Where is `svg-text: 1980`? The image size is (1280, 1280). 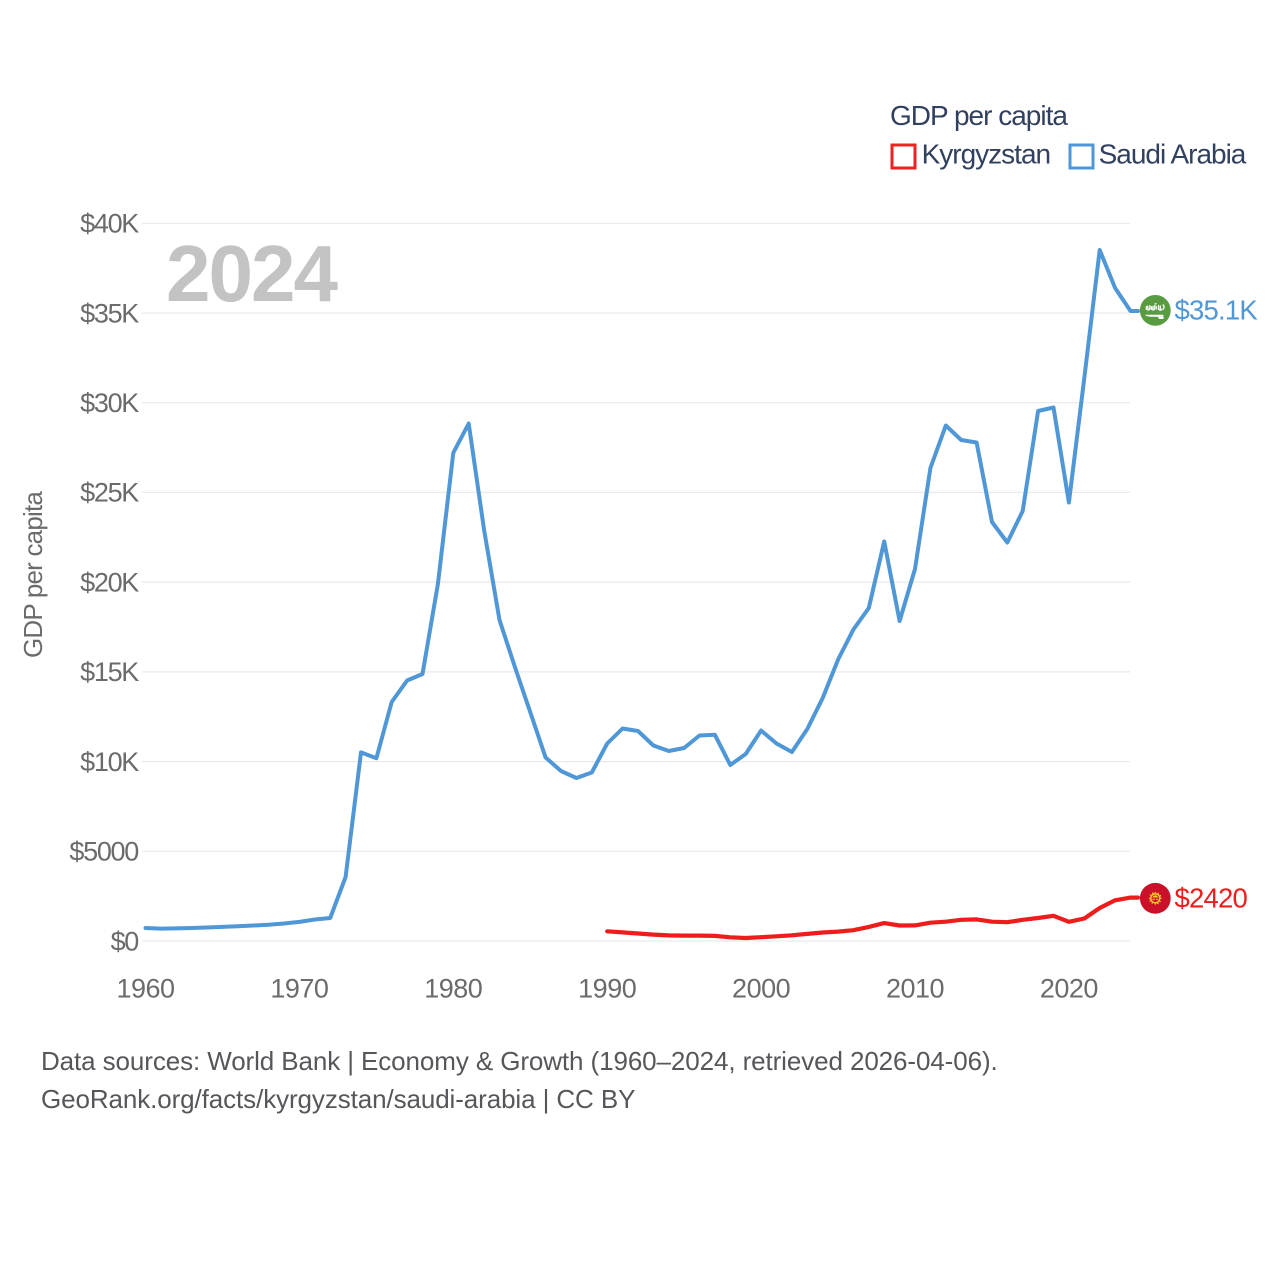 svg-text: 1980 is located at coordinates (453, 989).